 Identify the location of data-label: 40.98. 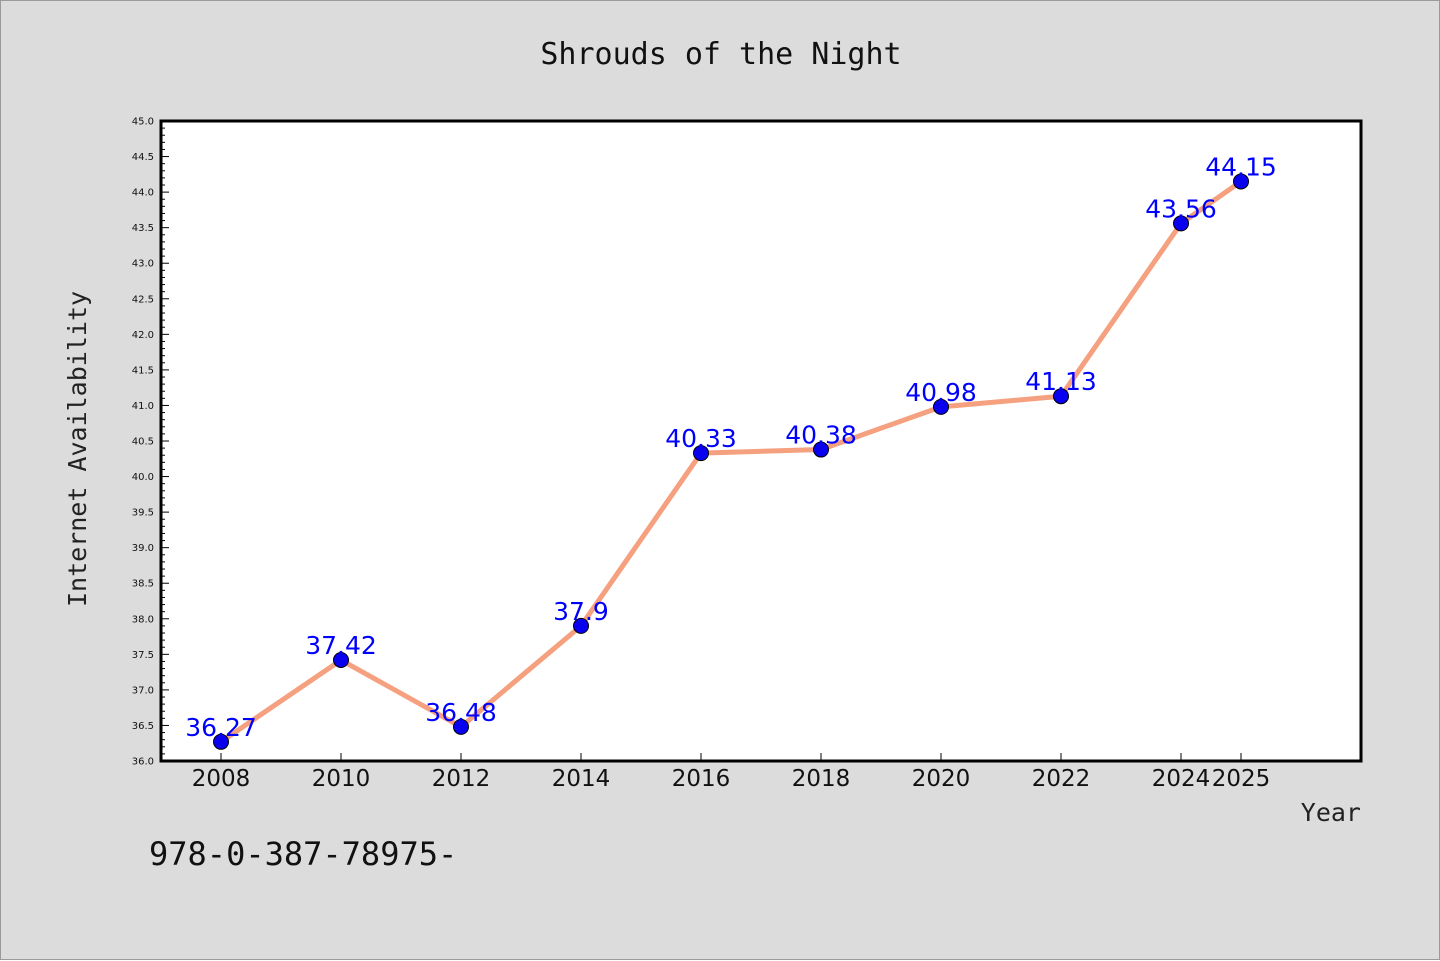
(941, 392).